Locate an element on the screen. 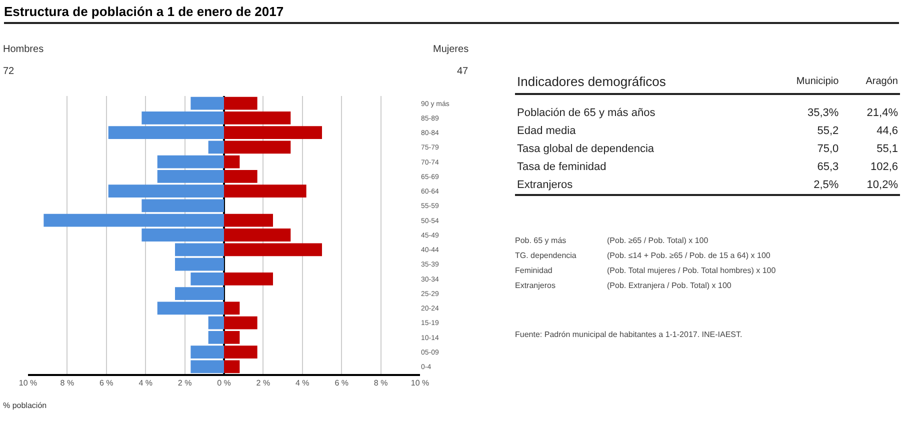 This screenshot has width=903, height=430. data-label: 65,3 is located at coordinates (828, 167).